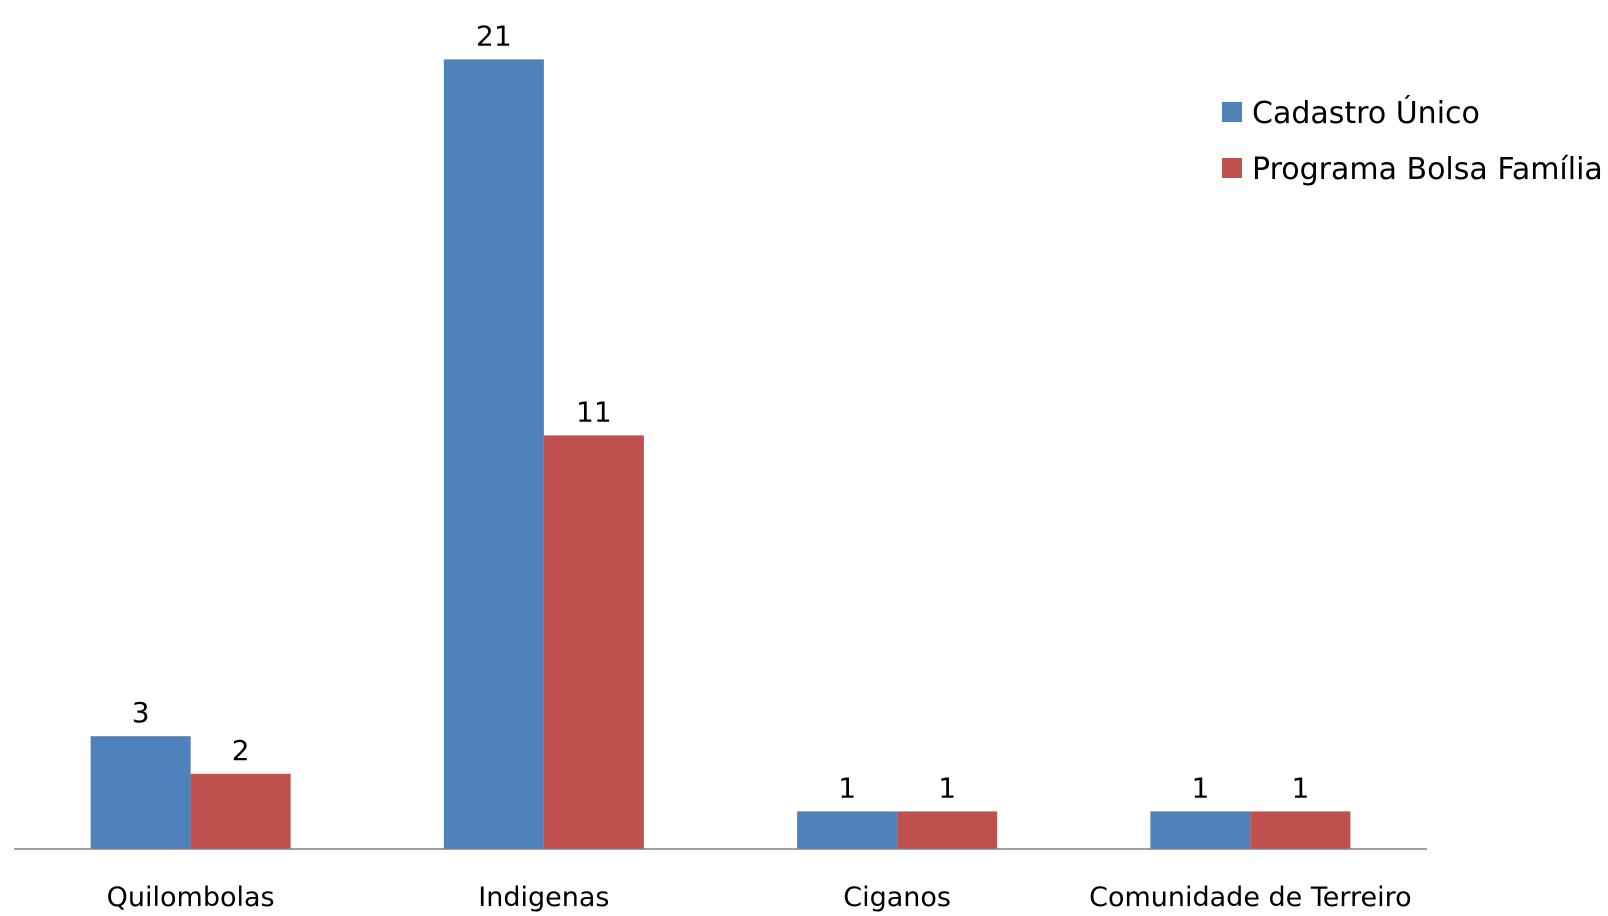  Describe the element at coordinates (1200, 787) in the screenshot. I see `data-label-3-0: 1` at that location.